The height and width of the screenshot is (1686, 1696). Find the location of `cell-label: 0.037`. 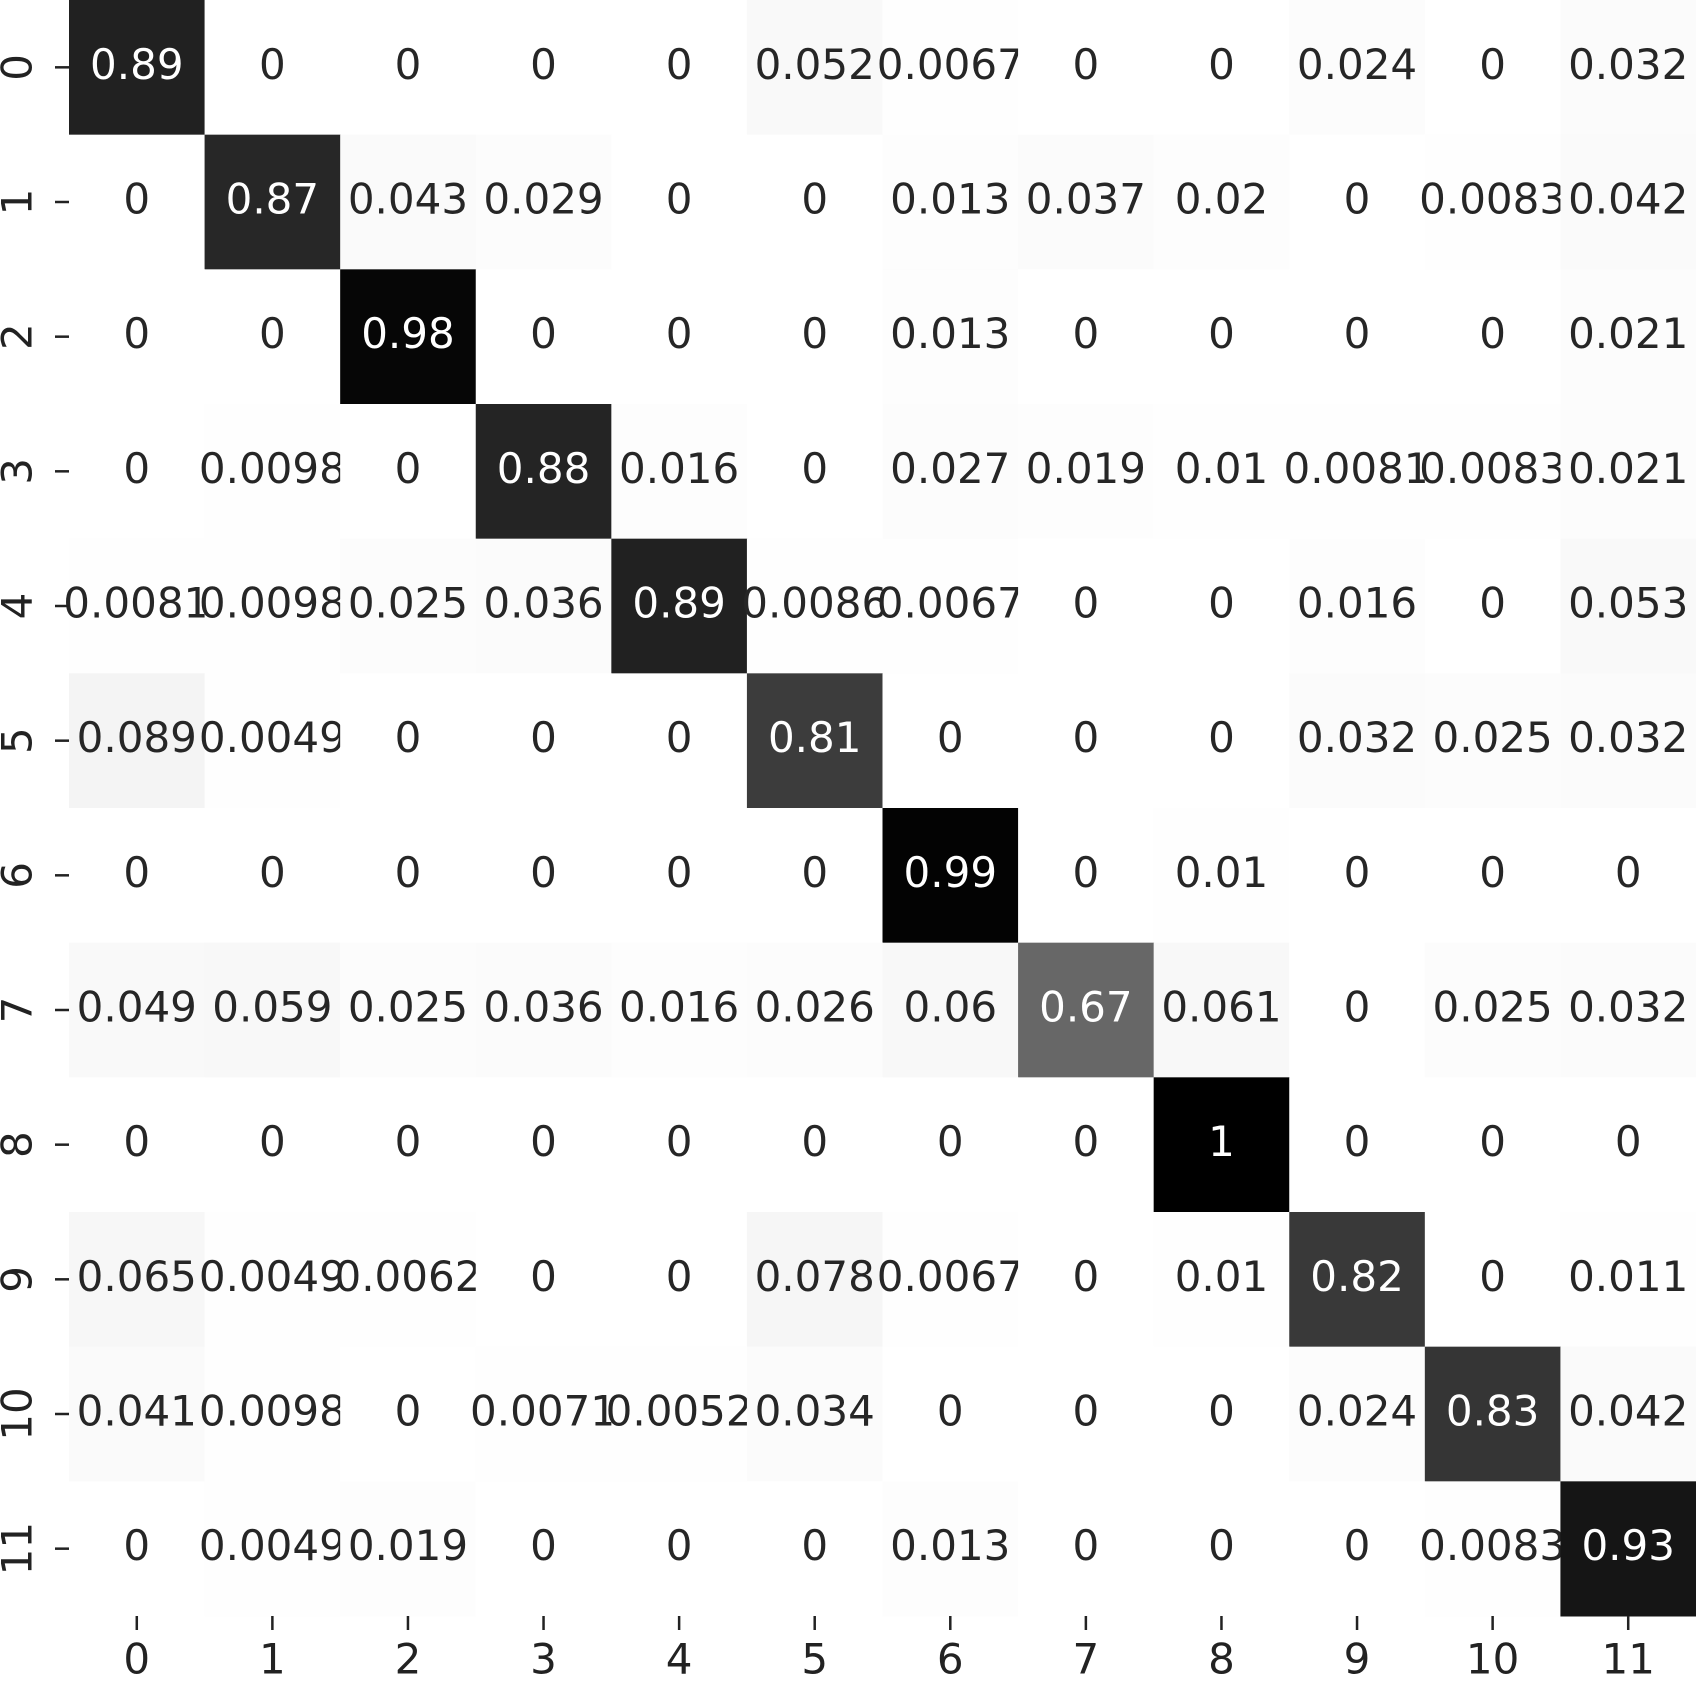

cell-label: 0.037 is located at coordinates (1086, 199).